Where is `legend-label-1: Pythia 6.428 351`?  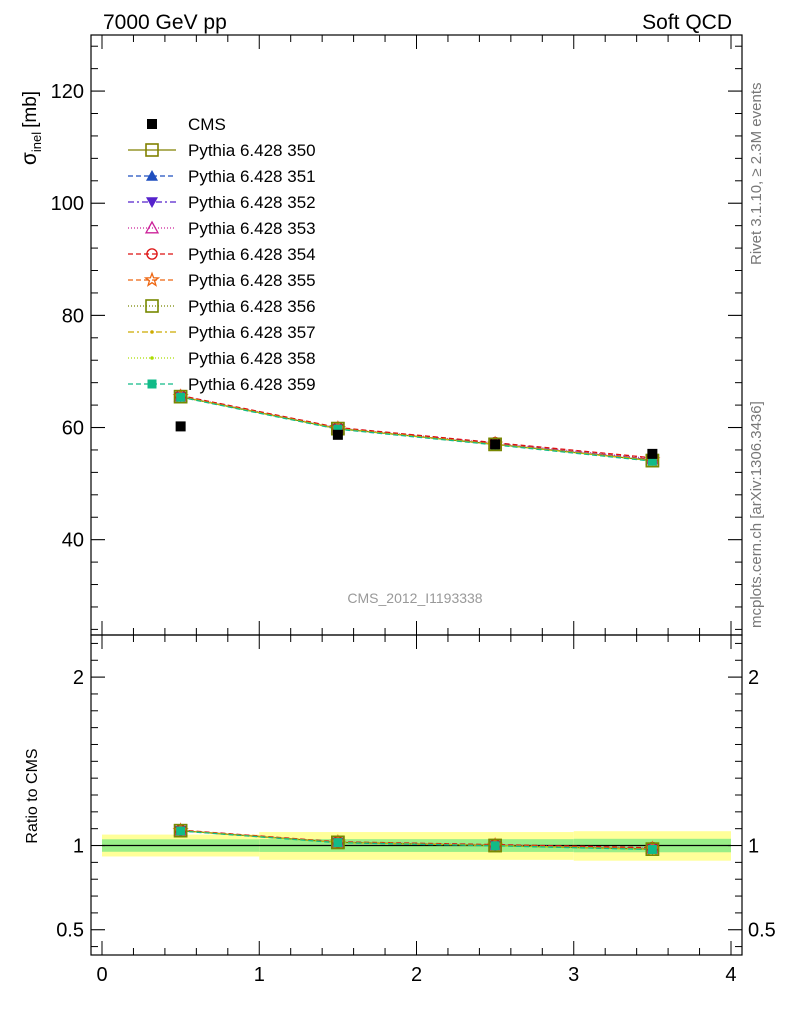 legend-label-1: Pythia 6.428 351 is located at coordinates (252, 176).